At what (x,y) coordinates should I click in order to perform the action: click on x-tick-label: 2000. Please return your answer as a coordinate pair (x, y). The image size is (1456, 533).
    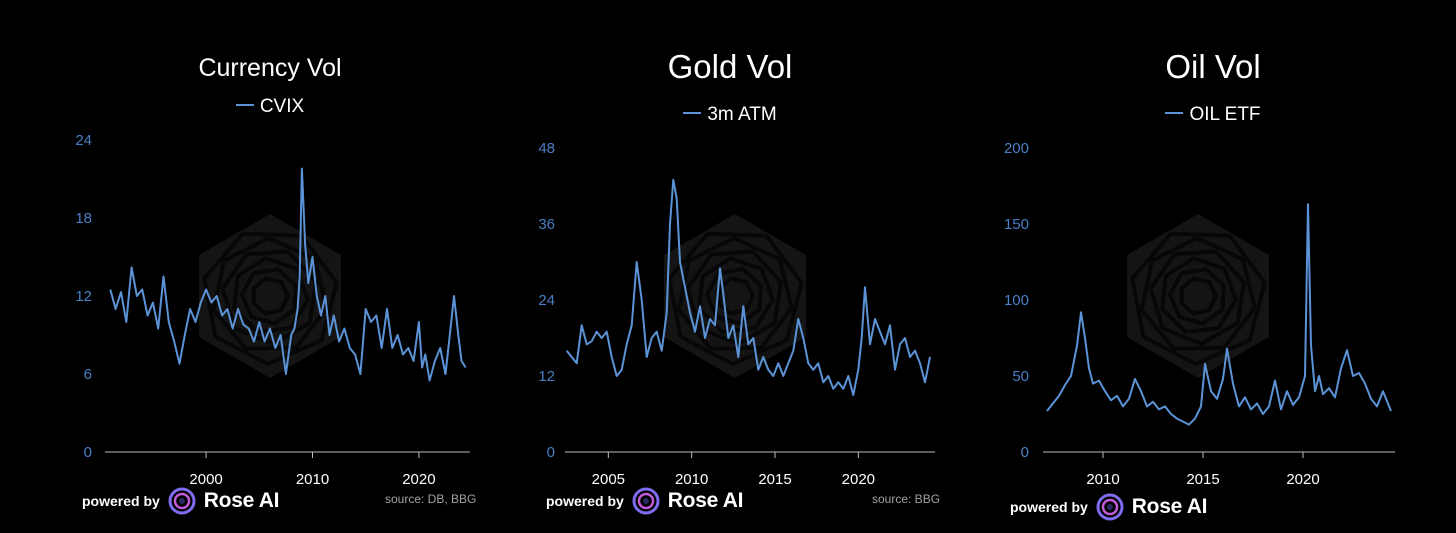
    Looking at the image, I should click on (205, 479).